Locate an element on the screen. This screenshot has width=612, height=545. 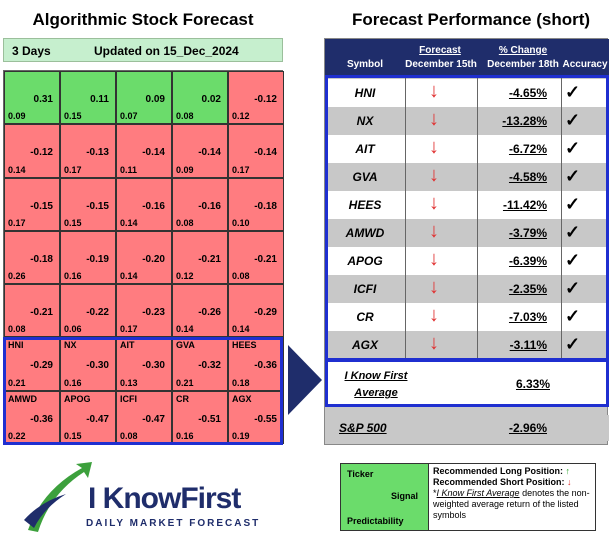
cell-ticker: CR is located at coordinates (182, 398).